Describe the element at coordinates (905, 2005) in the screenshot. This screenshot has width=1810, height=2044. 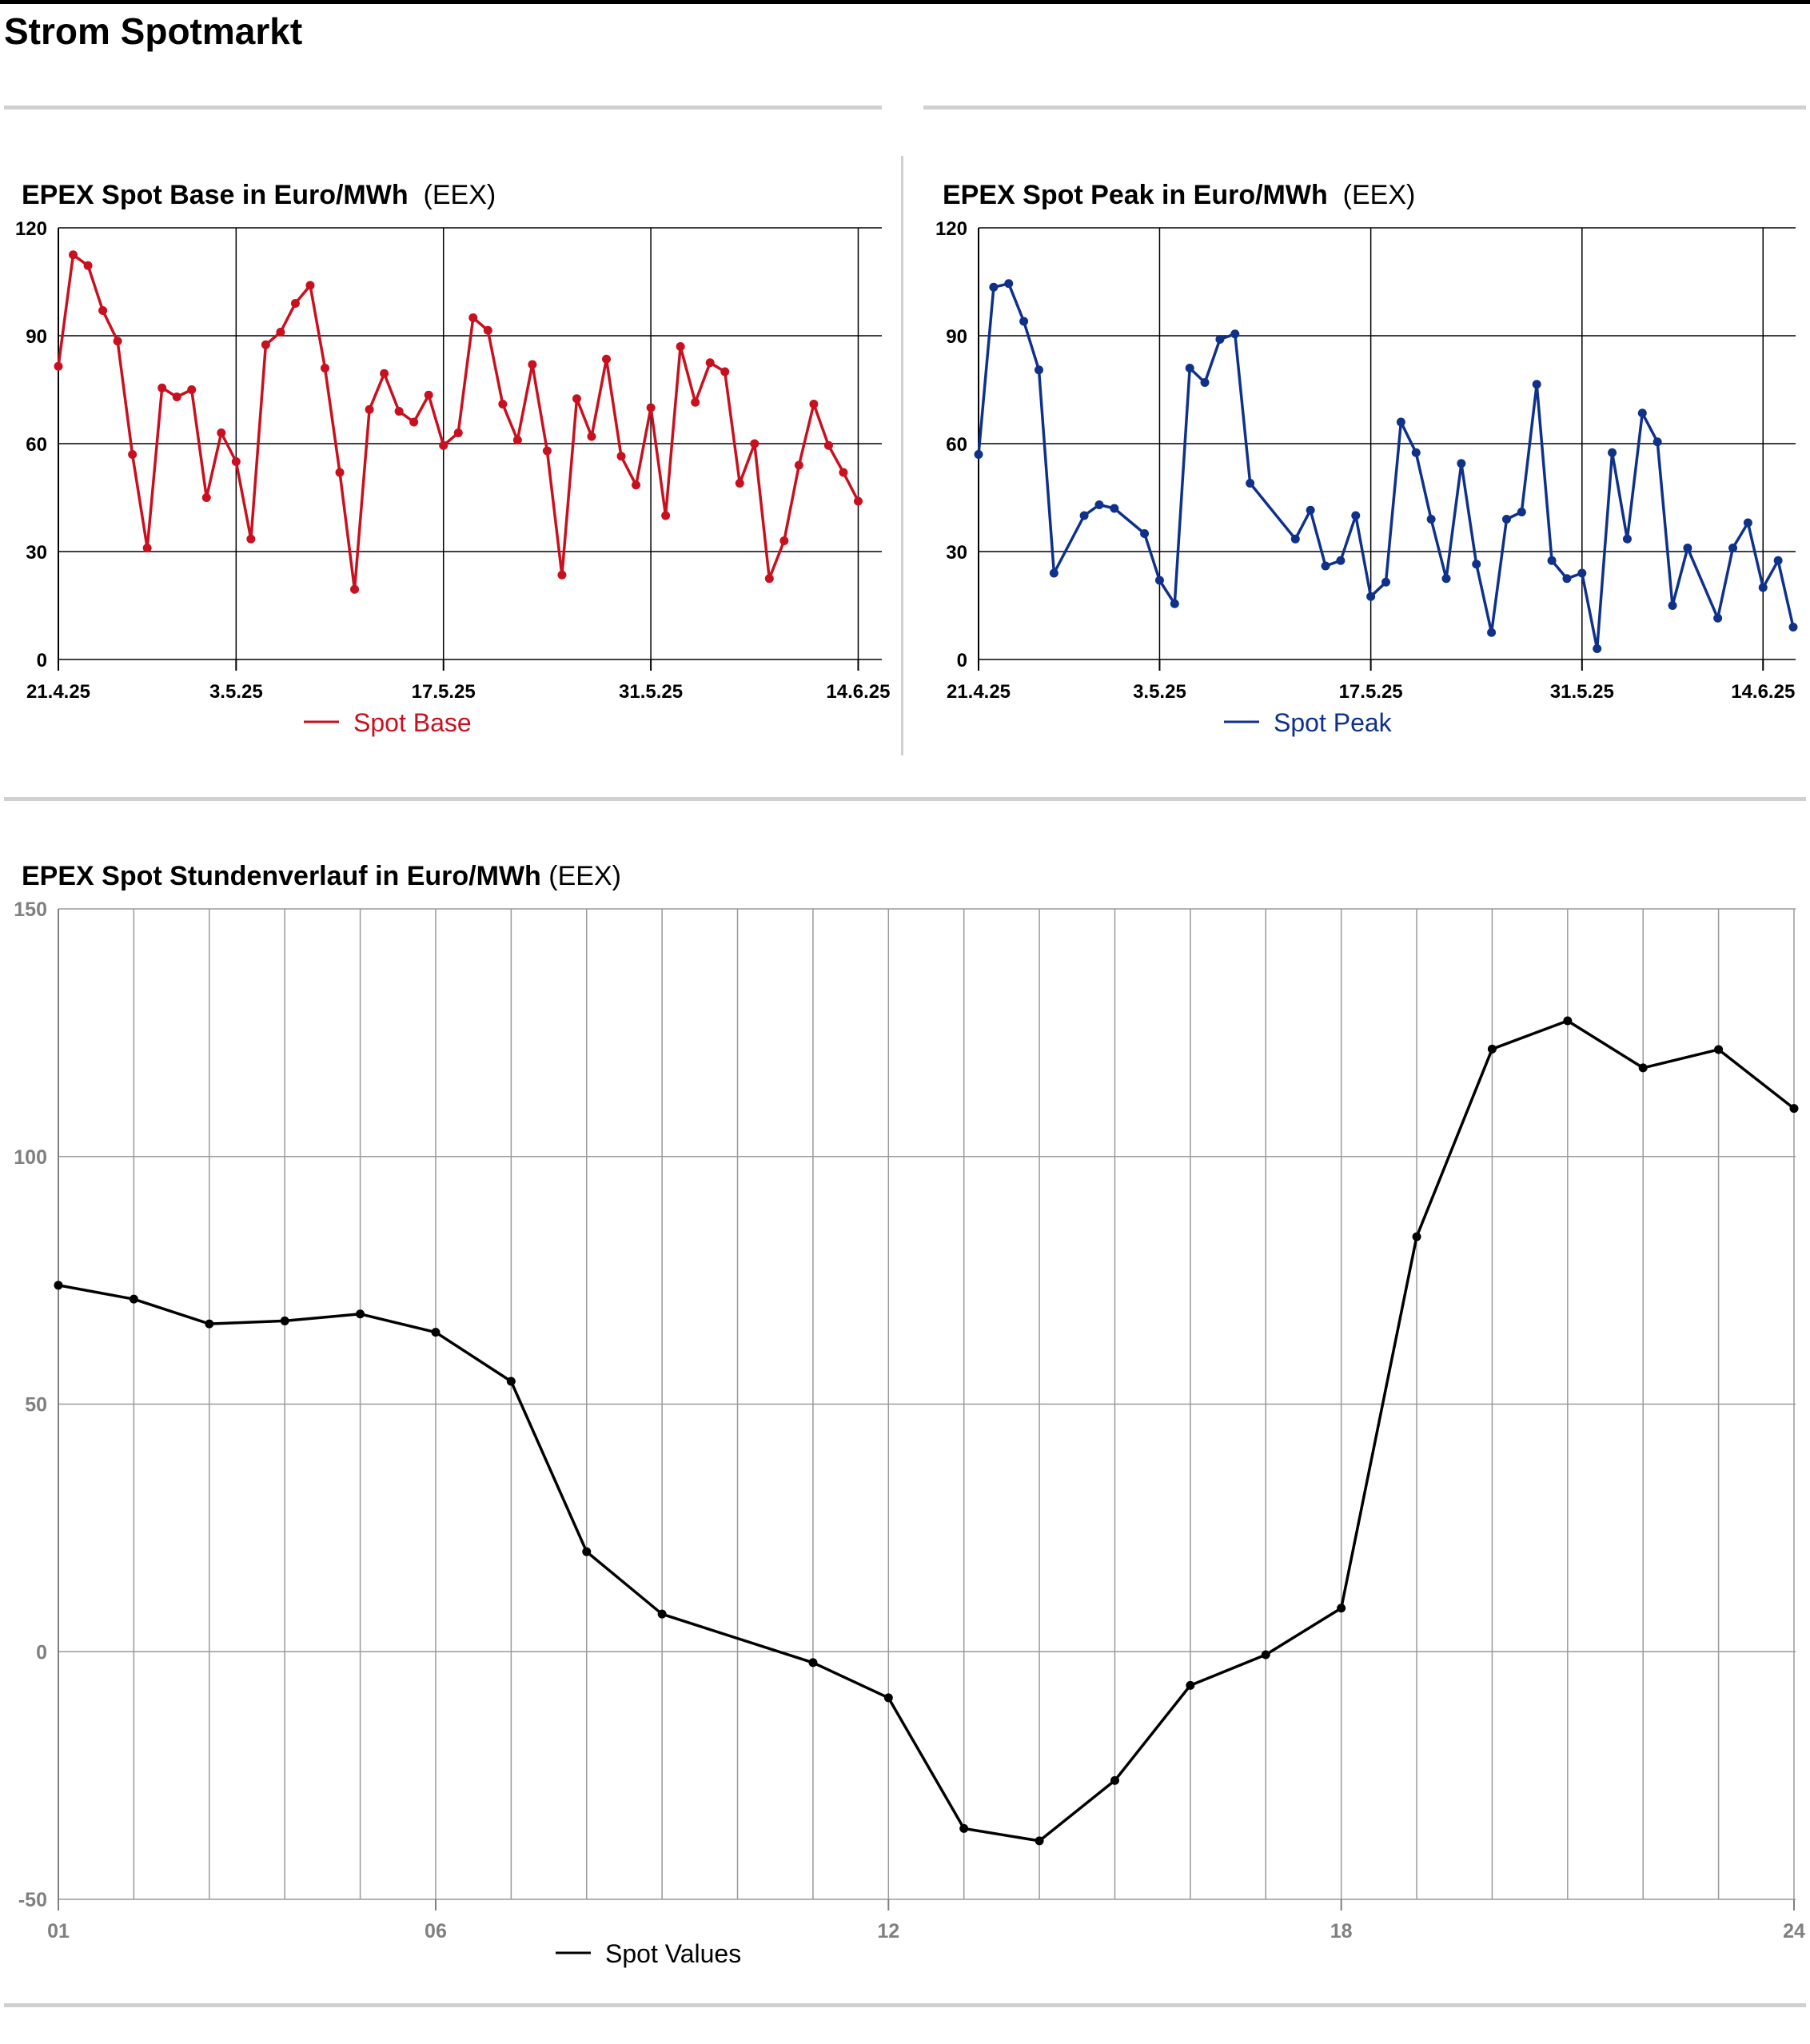
I see `section-rule-bottom` at that location.